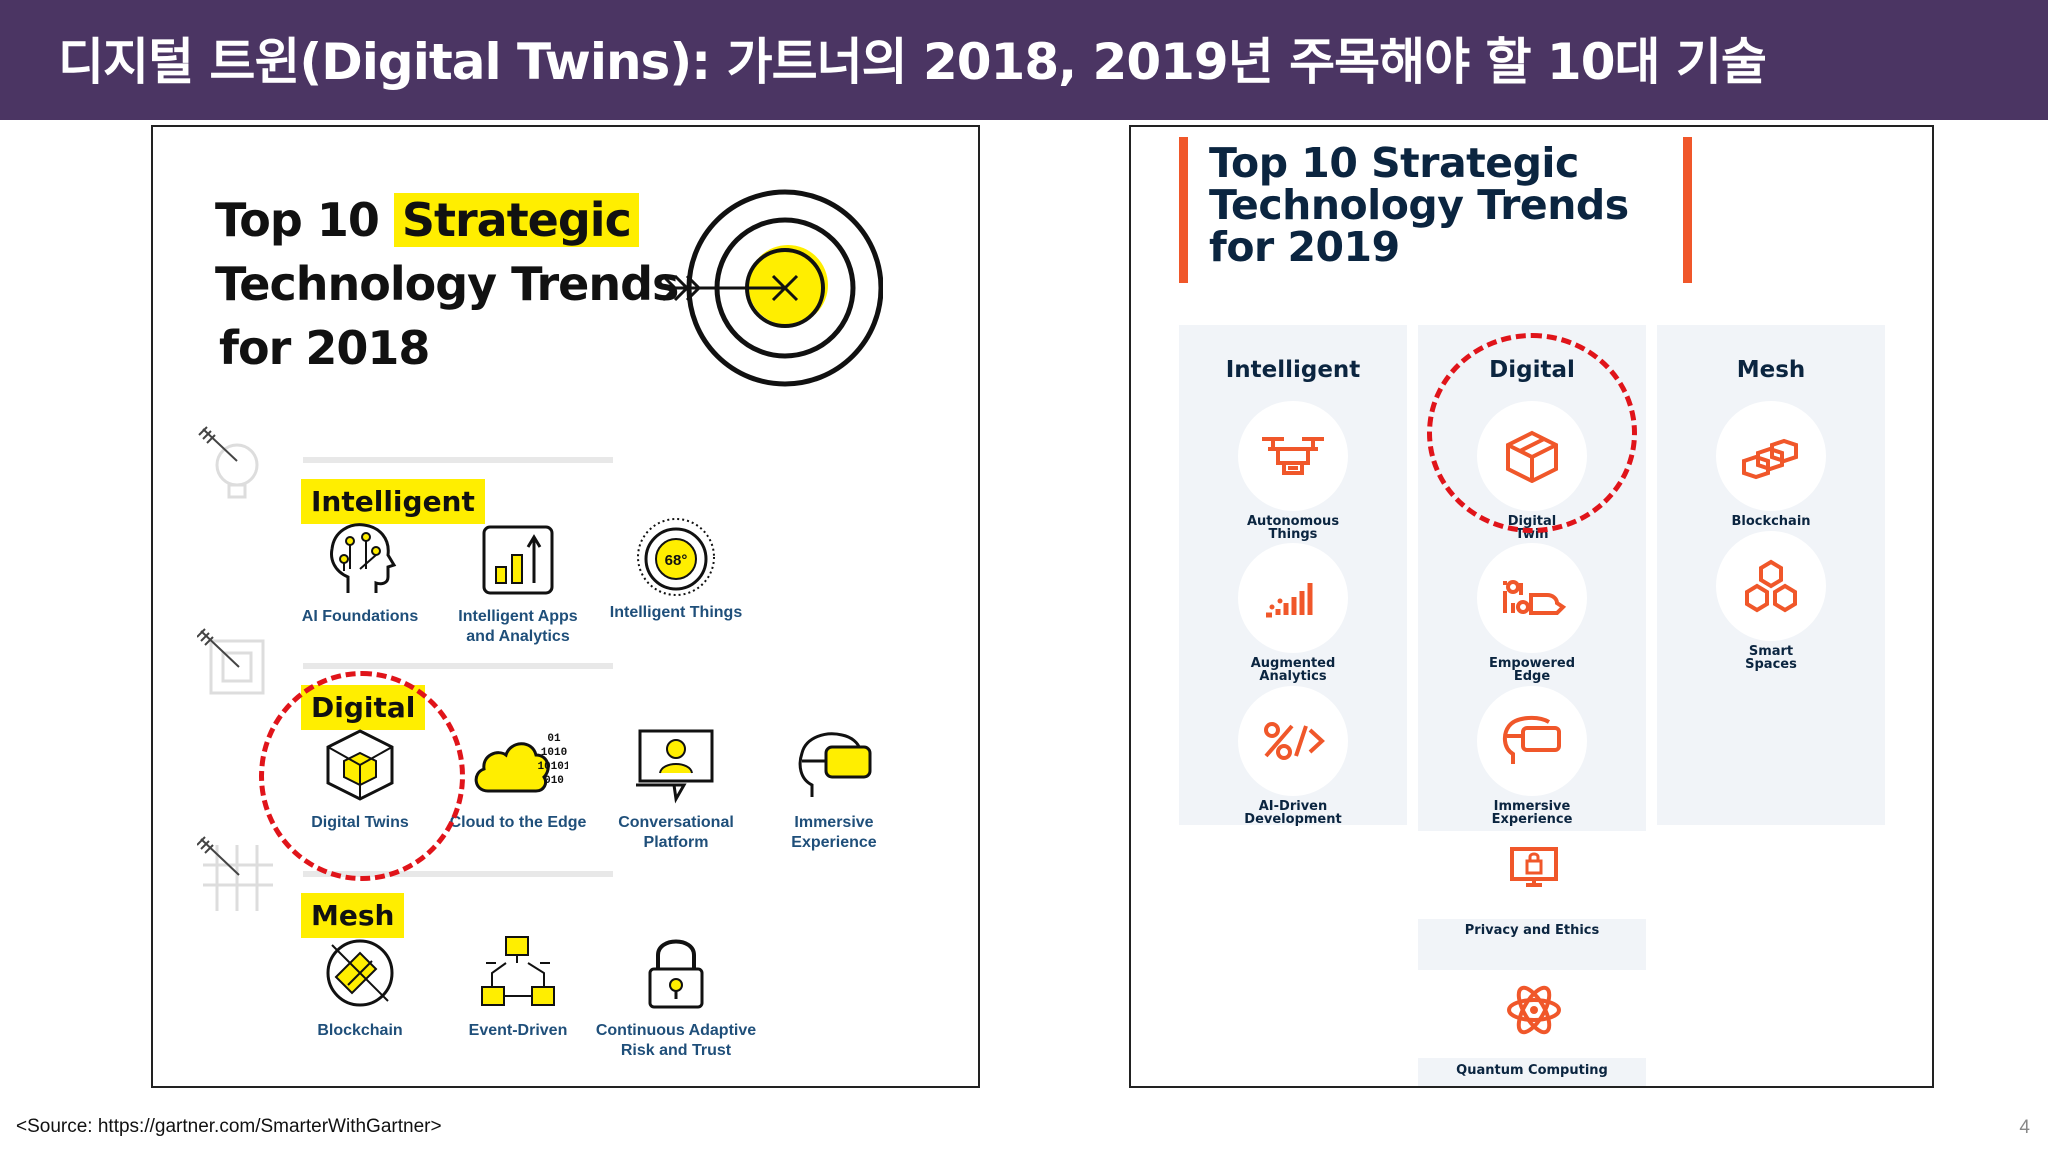 This screenshot has width=2048, height=1152. I want to click on target-arrow-icon, so click(772, 288).